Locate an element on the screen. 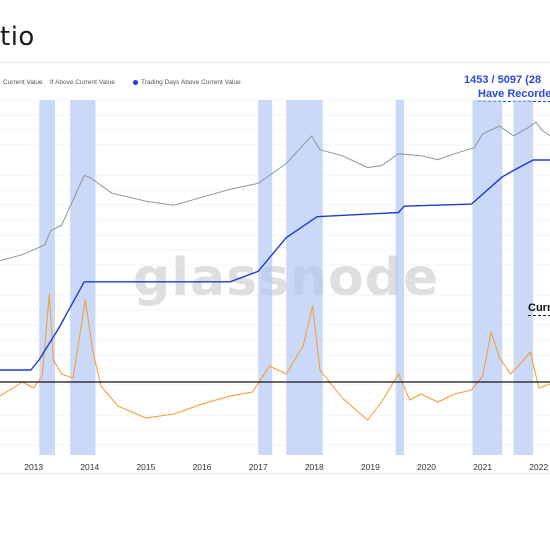  annotation-current: Curr is located at coordinates (539, 309).